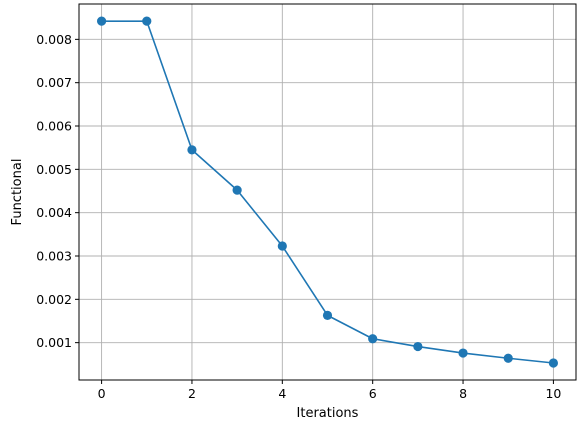 This screenshot has height=432, width=584. I want to click on x-tick-label: 6, so click(373, 393).